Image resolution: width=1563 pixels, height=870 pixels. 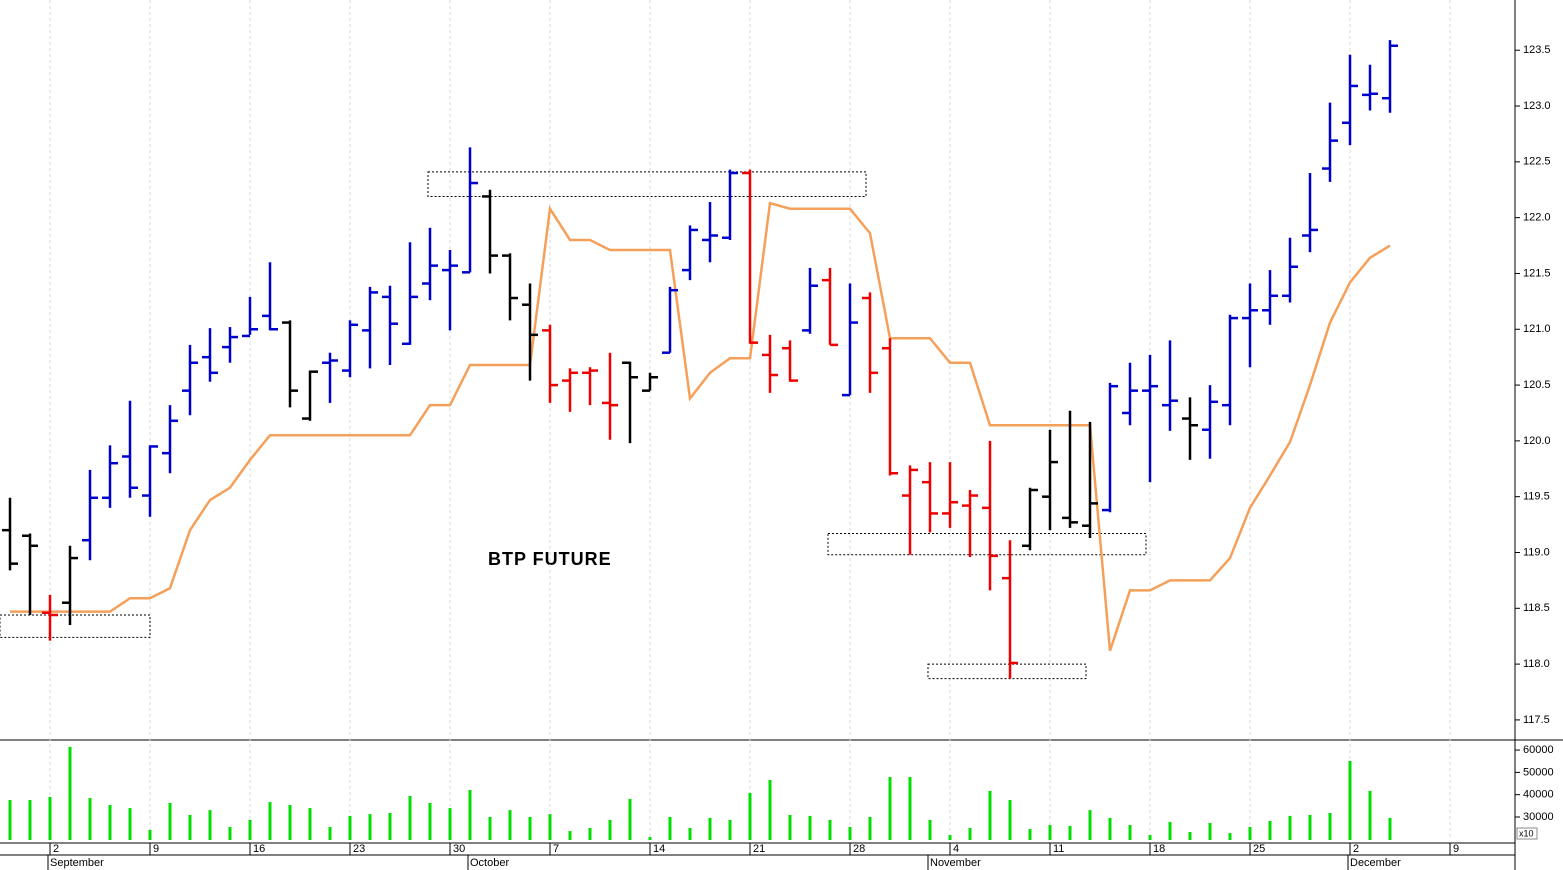 What do you see at coordinates (1536, 720) in the screenshot?
I see `y-tick-label: 117.5` at bounding box center [1536, 720].